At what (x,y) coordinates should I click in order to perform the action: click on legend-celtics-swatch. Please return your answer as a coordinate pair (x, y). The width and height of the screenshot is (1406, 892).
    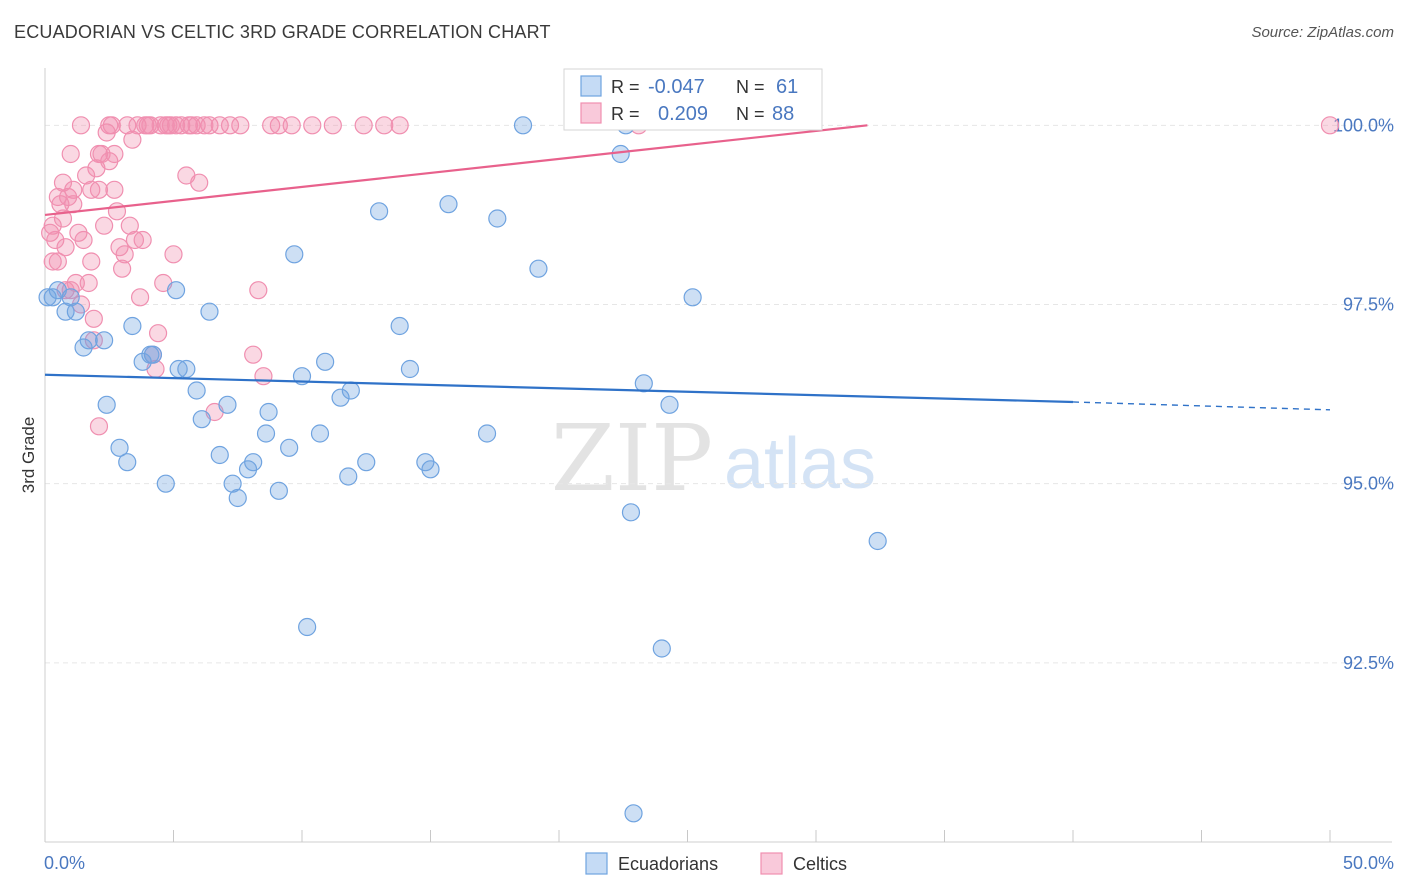
    Looking at the image, I should click on (771, 863).